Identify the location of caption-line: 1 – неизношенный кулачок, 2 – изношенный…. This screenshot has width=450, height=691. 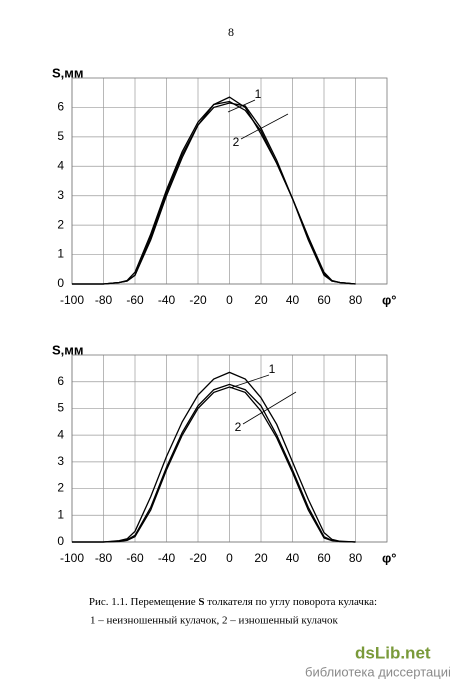
(214, 621).